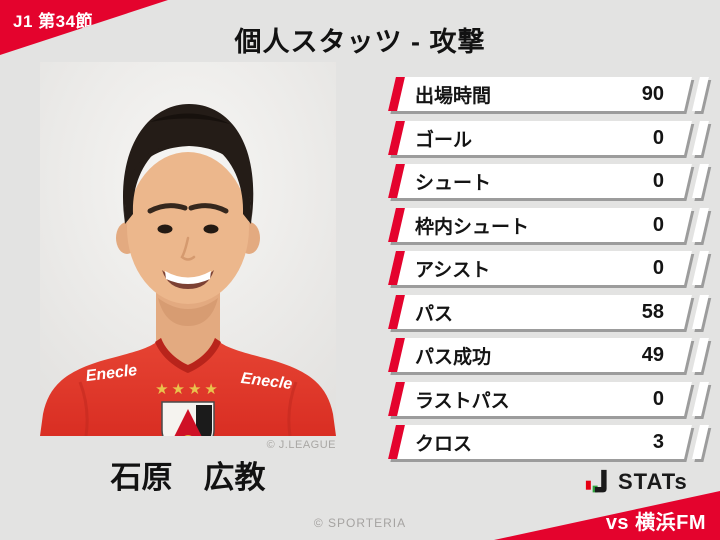 Image resolution: width=720 pixels, height=540 pixels. What do you see at coordinates (540, 268) in the screenshot?
I see `stat-bar: アシスト 0` at bounding box center [540, 268].